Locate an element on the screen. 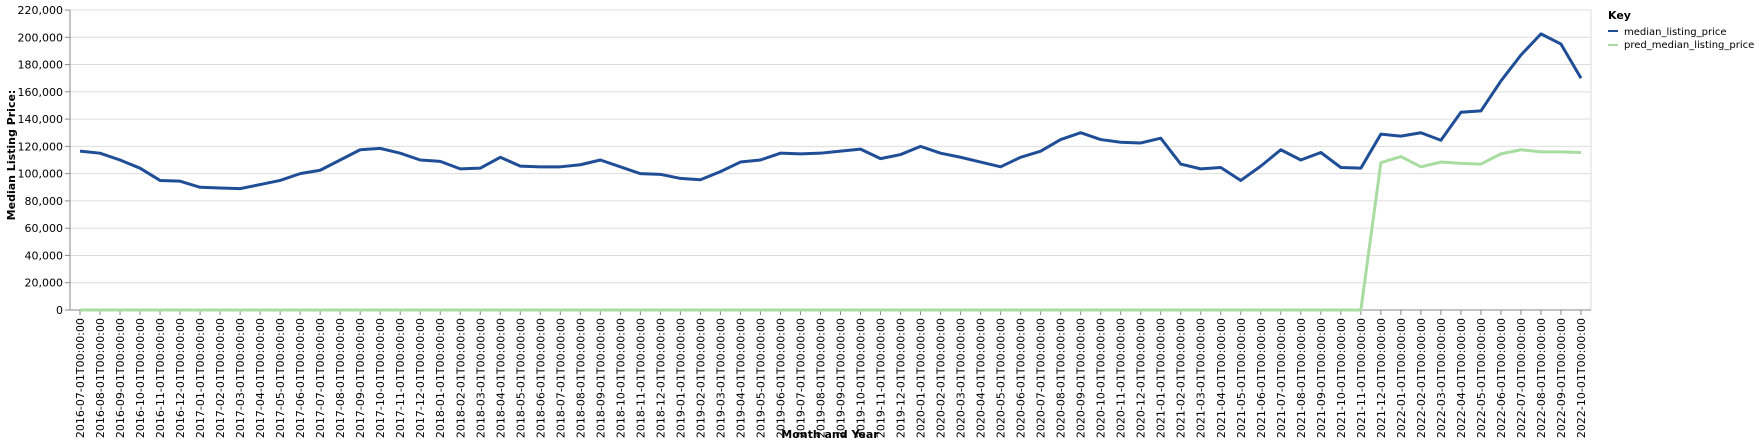 Image resolution: width=1759 pixels, height=447 pixels. legend-label-pred-median-listing-price: pred_median_listing_price is located at coordinates (1689, 45).